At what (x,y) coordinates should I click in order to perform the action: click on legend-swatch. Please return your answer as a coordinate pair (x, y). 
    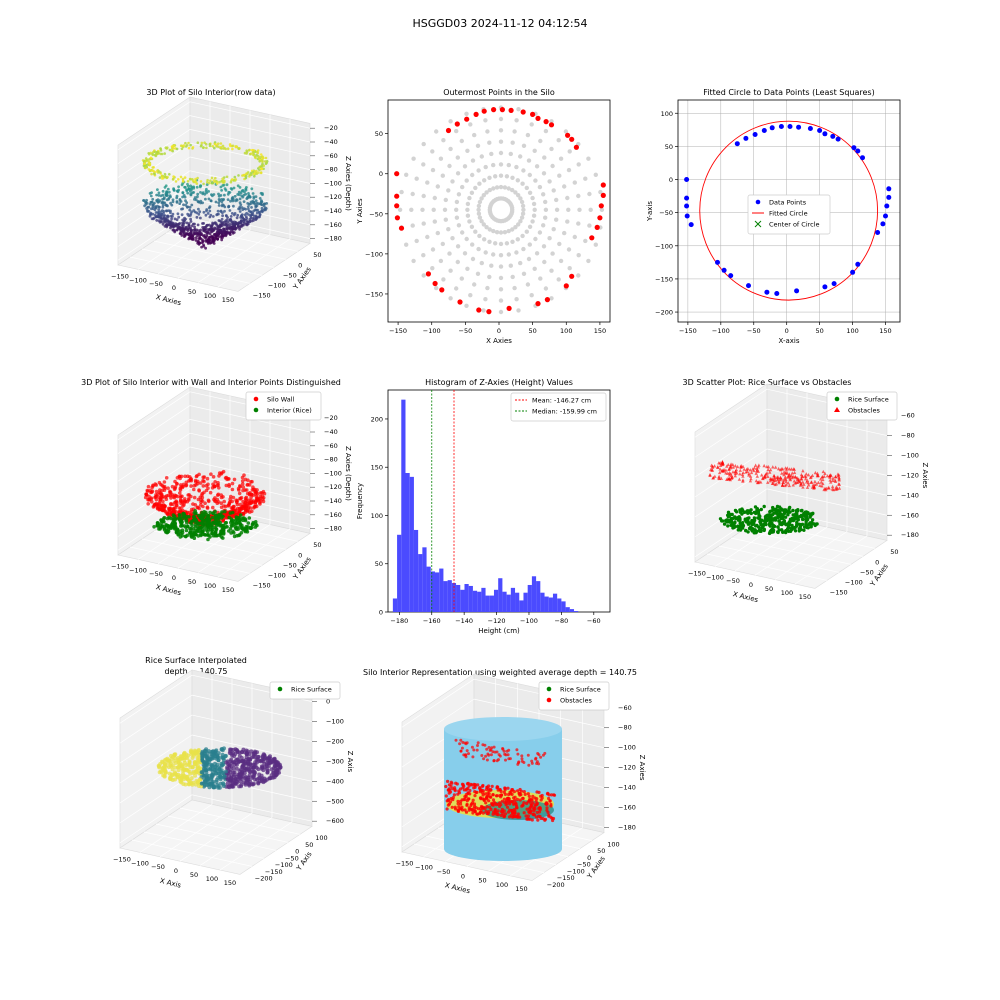
    Looking at the image, I should click on (837, 409).